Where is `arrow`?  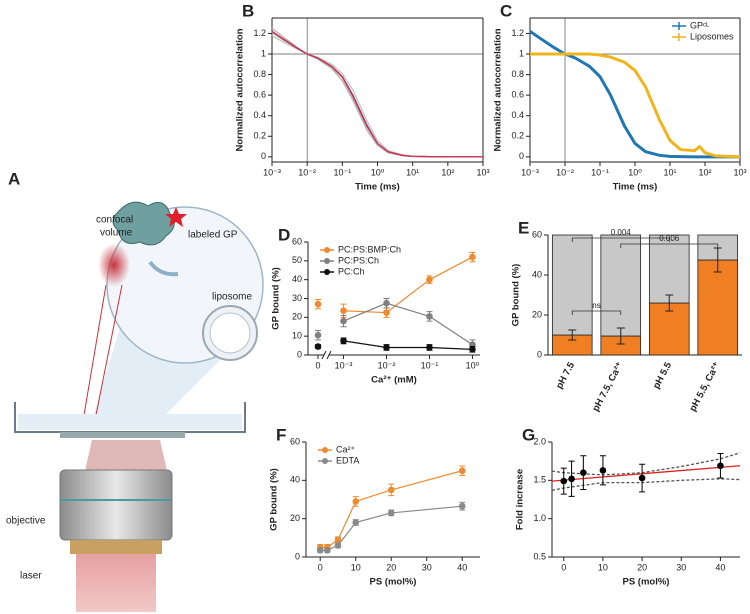 arrow is located at coordinates (163, 268).